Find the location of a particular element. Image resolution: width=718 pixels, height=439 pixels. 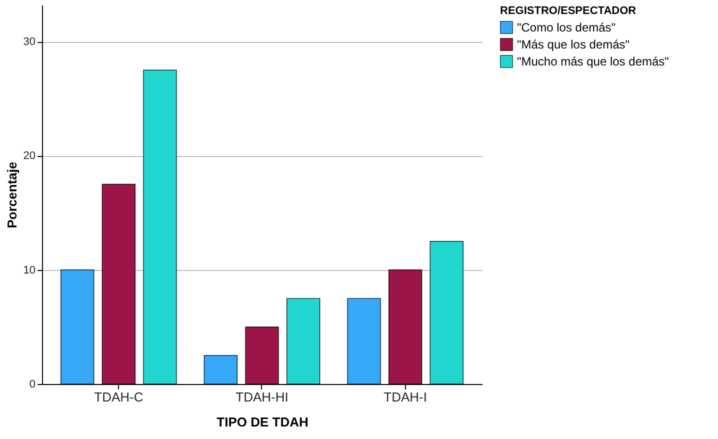

y-tick-label: 20 is located at coordinates (29, 156).